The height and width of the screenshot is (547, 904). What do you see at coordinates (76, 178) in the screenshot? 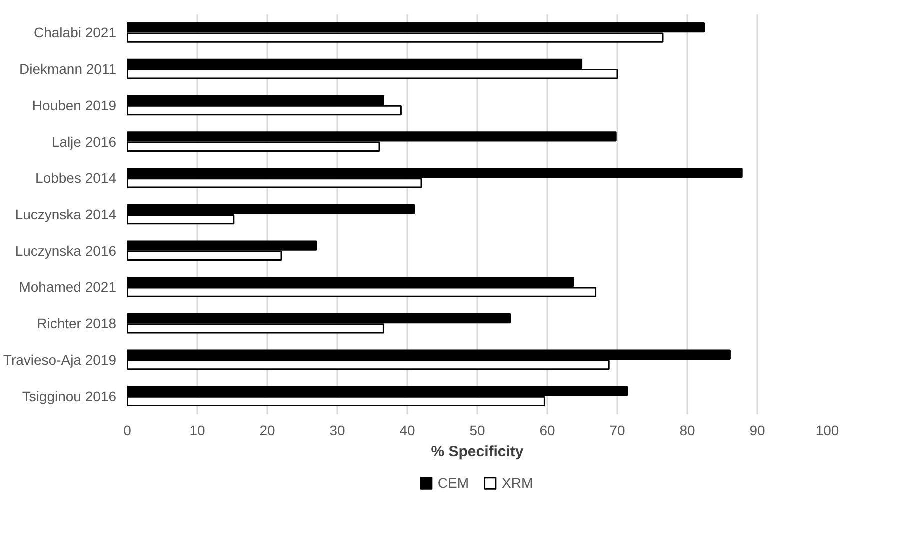
I see `y-tick-label: Lobbes 2014` at bounding box center [76, 178].